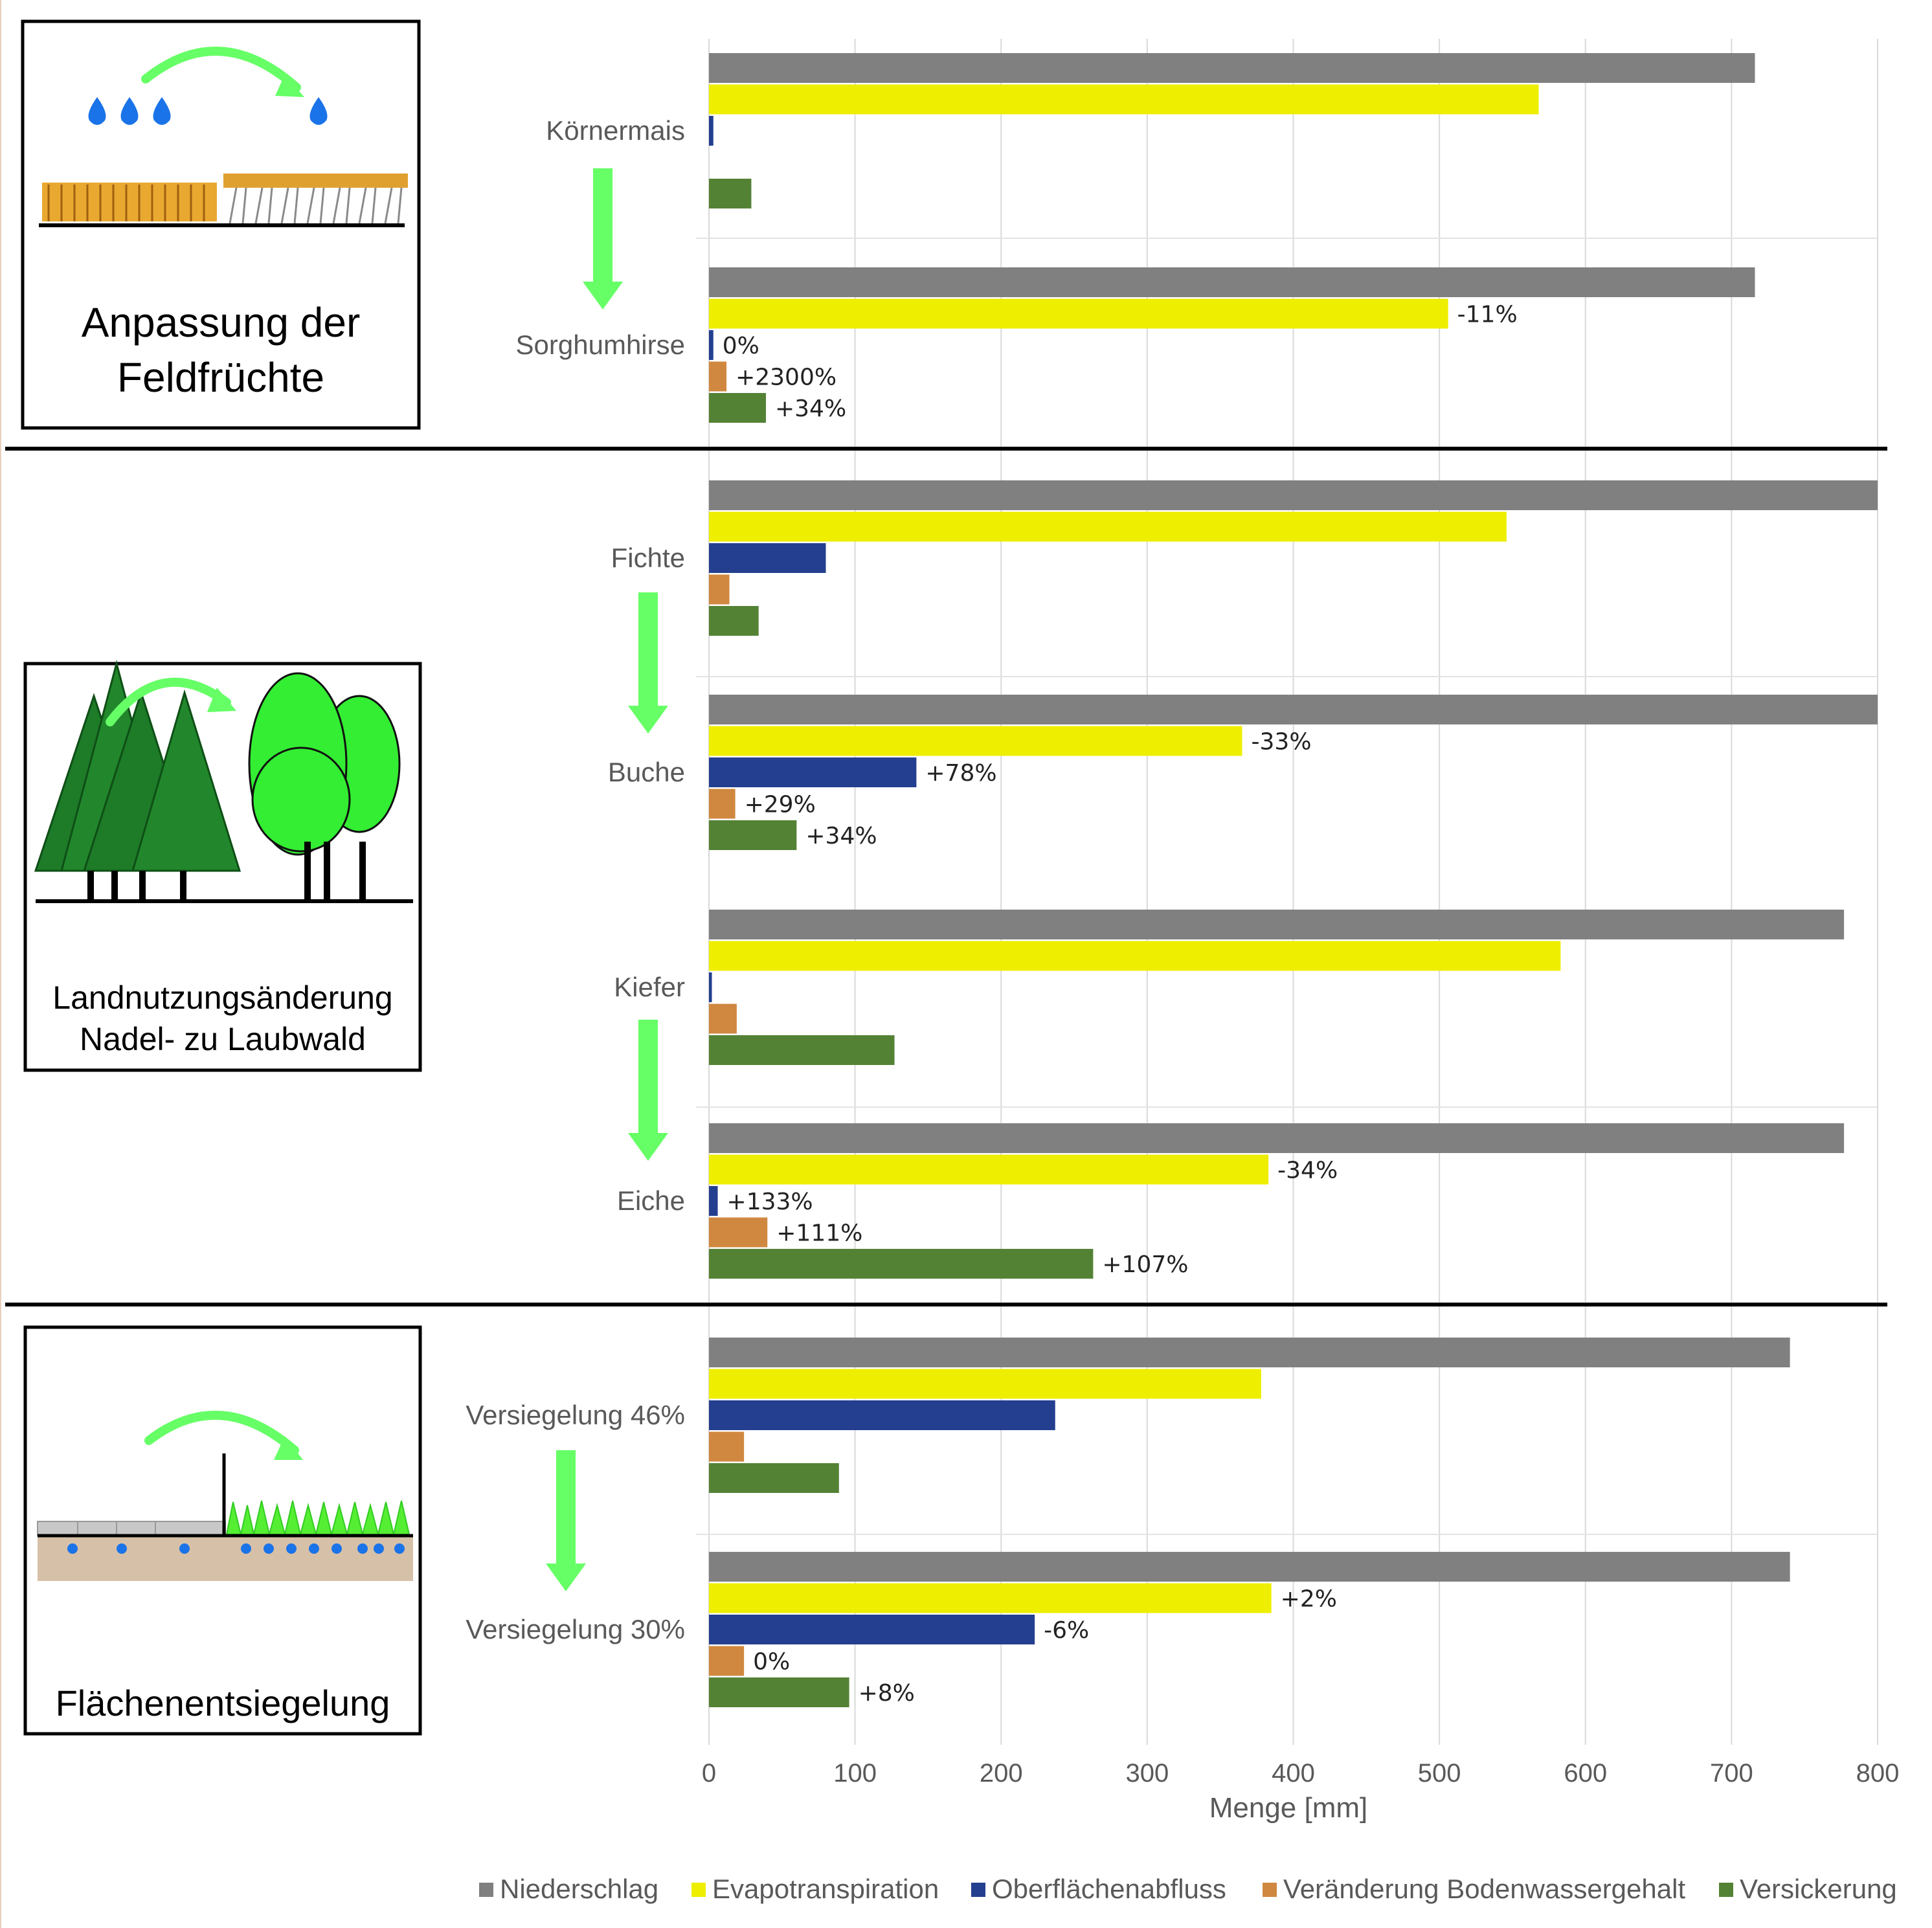  I want to click on legend-swatch-evapotranspiration, so click(698, 1890).